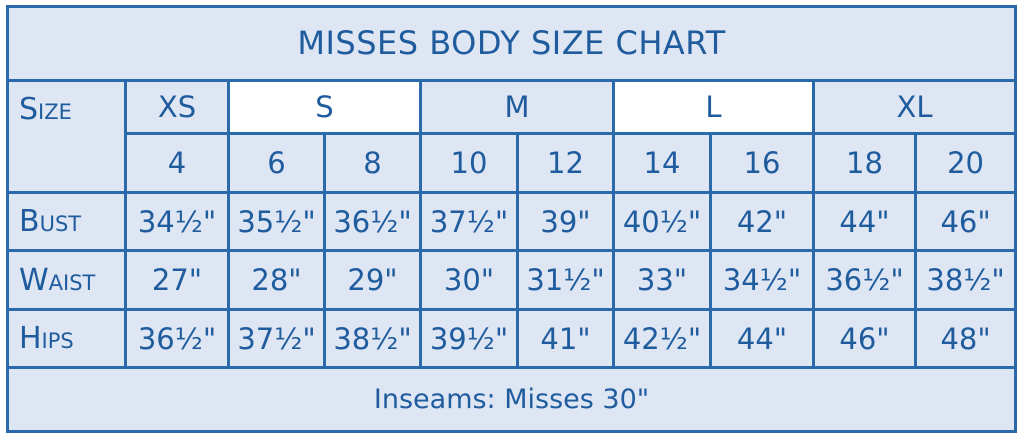 The width and height of the screenshot is (1024, 441). Describe the element at coordinates (177, 221) in the screenshot. I see `cell-bust-4: 34½"` at that location.